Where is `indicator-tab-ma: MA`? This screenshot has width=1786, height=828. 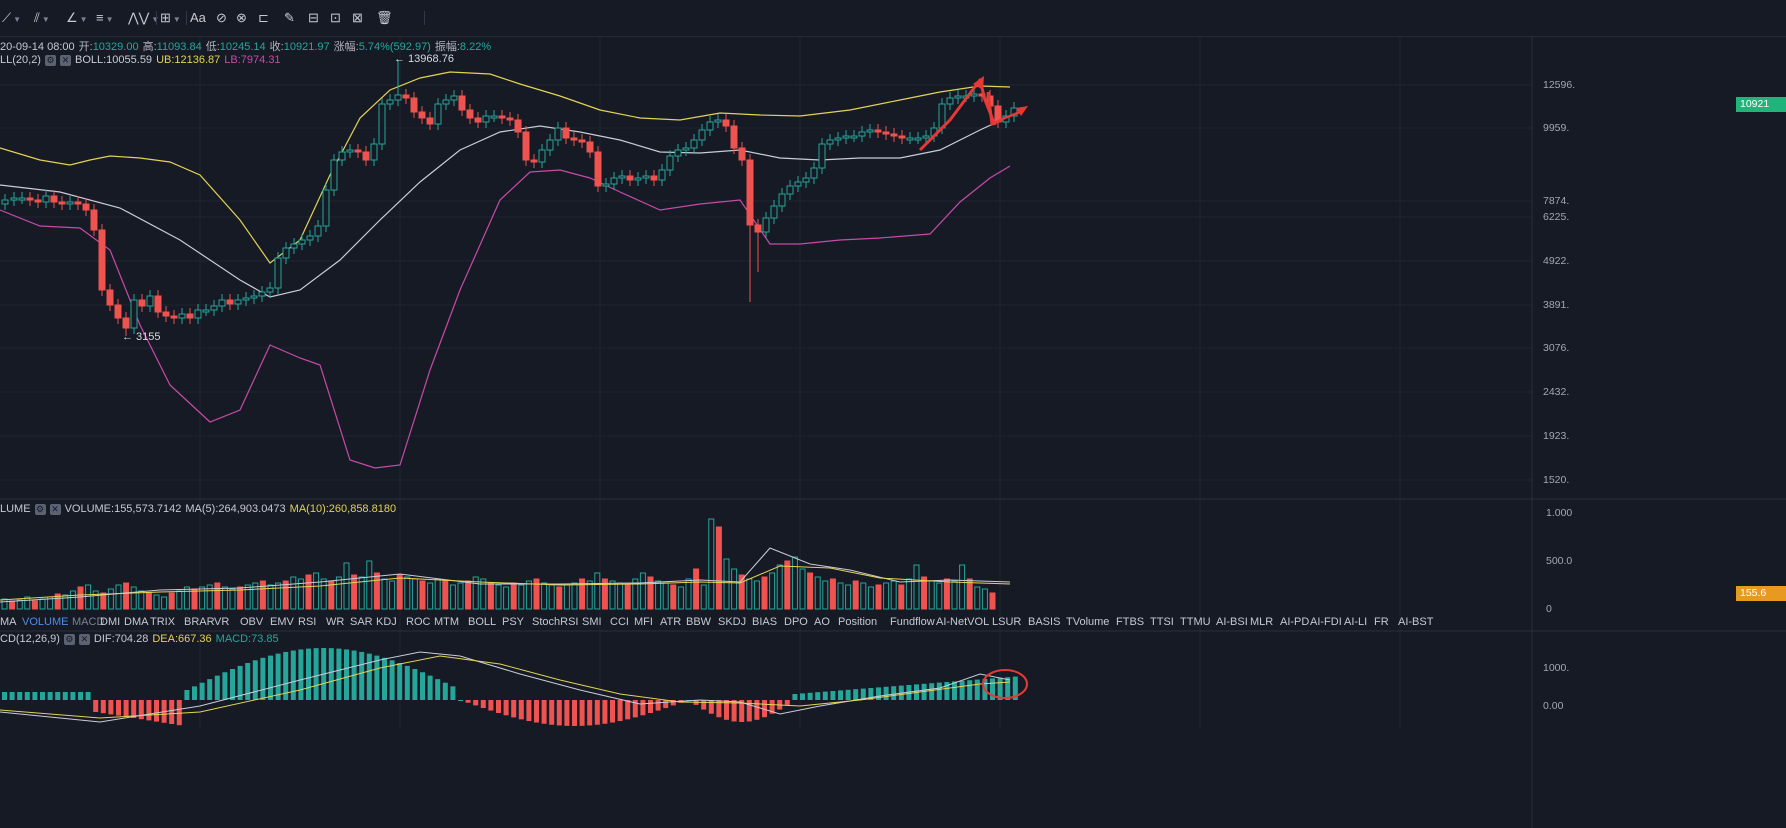
indicator-tab-ma: MA is located at coordinates (8, 622).